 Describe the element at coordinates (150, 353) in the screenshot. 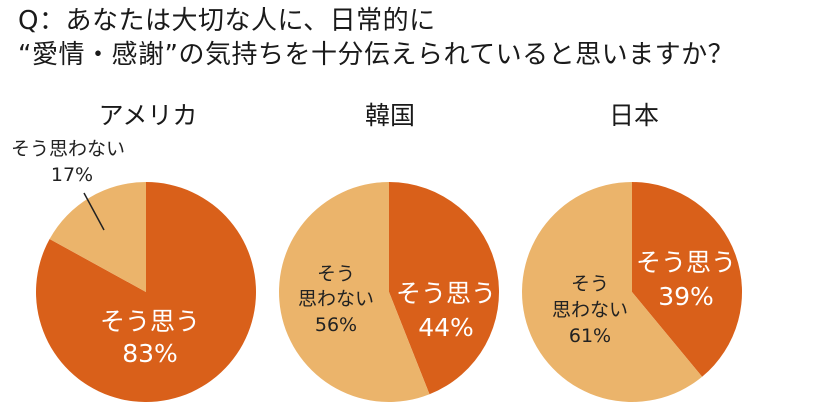

I see `label-usa-yes-value: 83%` at that location.